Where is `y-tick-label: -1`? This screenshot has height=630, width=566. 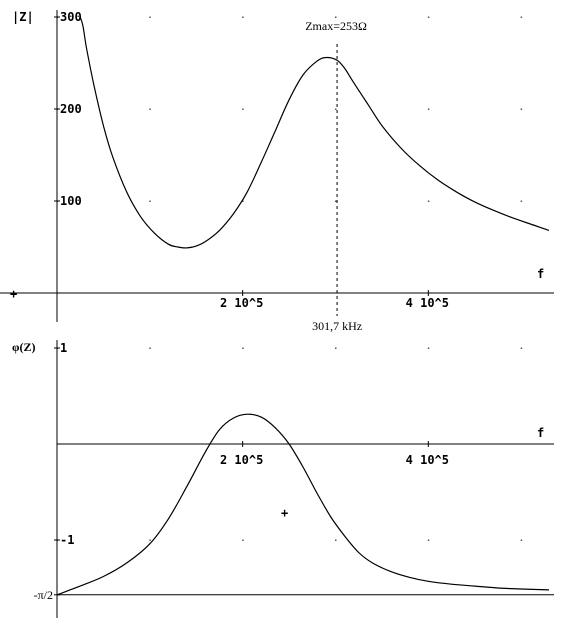 y-tick-label: -1 is located at coordinates (67, 540).